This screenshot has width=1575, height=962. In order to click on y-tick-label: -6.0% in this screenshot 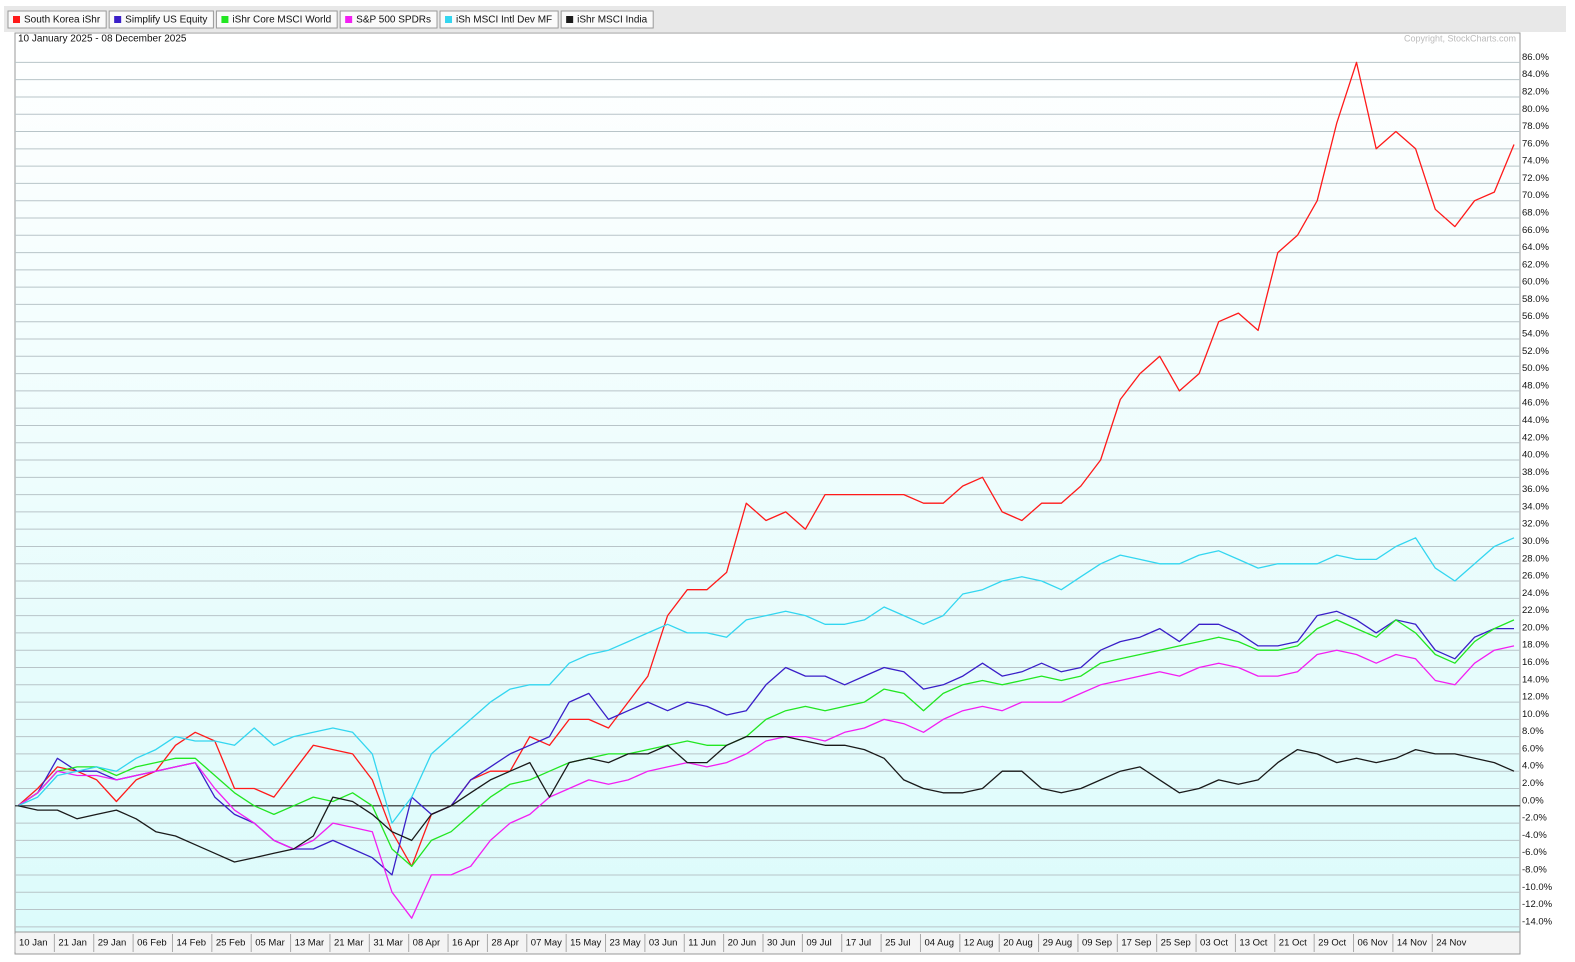, I will do `click(1534, 852)`.